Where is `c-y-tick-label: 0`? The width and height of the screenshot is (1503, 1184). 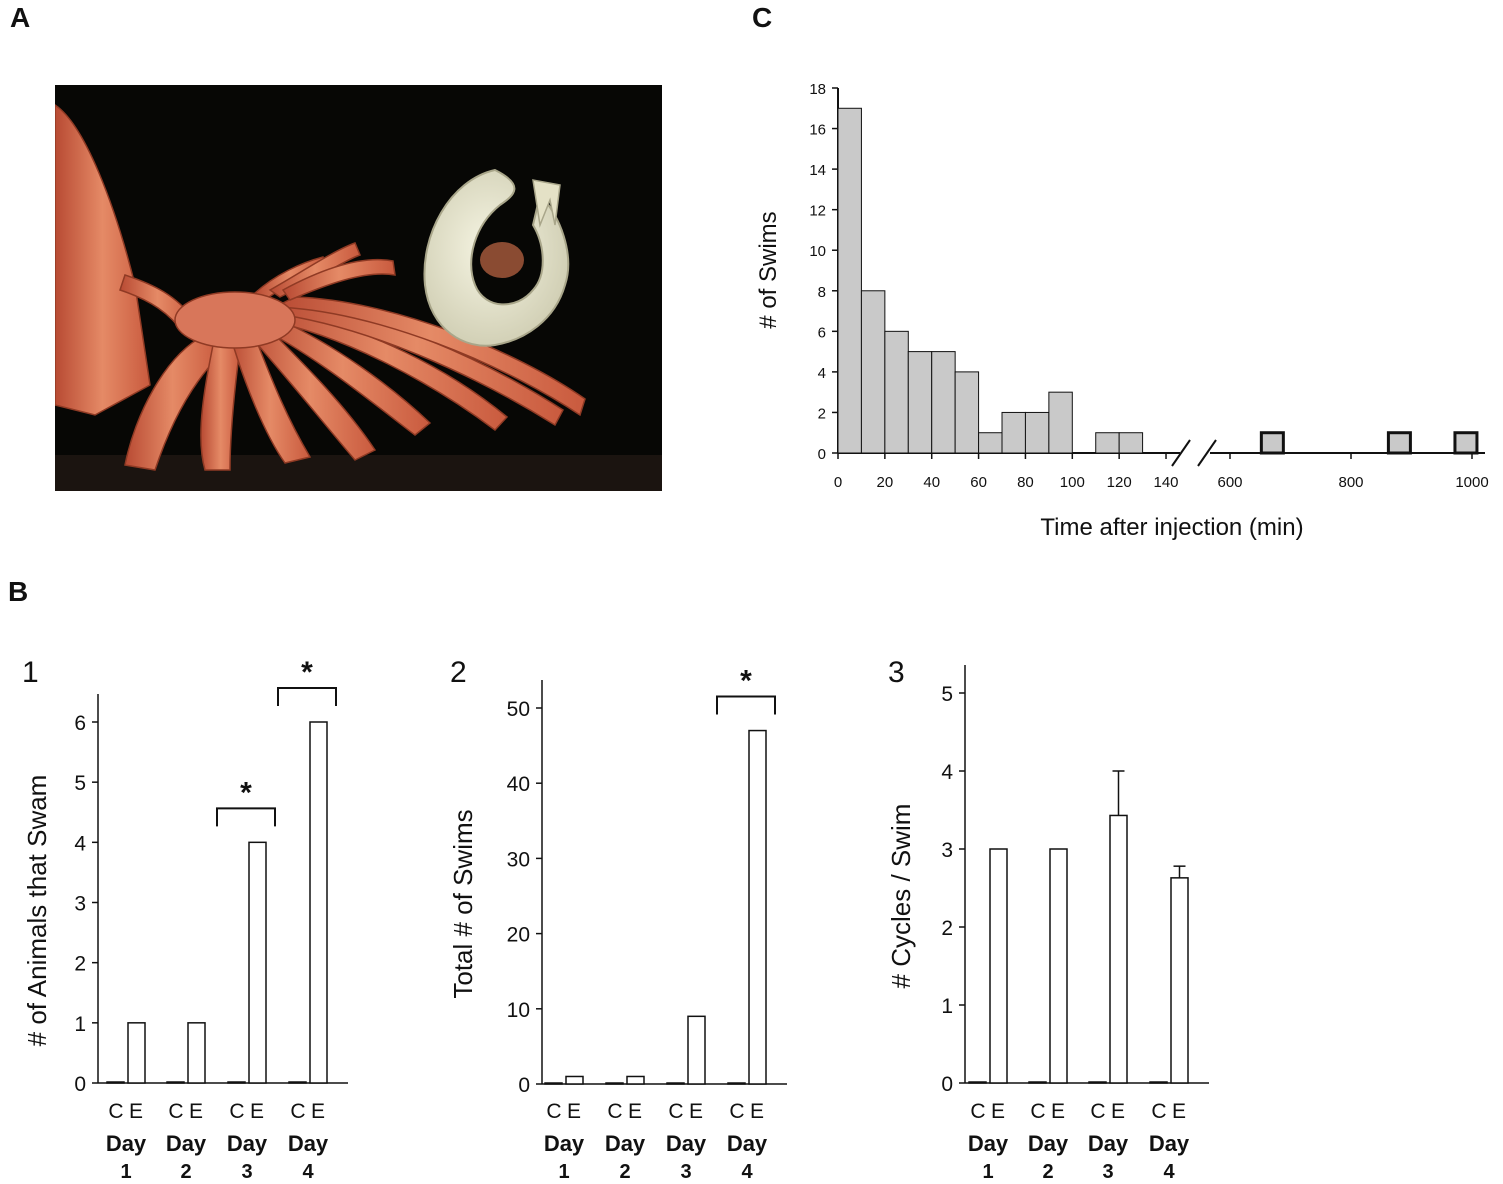 c-y-tick-label: 0 is located at coordinates (822, 454).